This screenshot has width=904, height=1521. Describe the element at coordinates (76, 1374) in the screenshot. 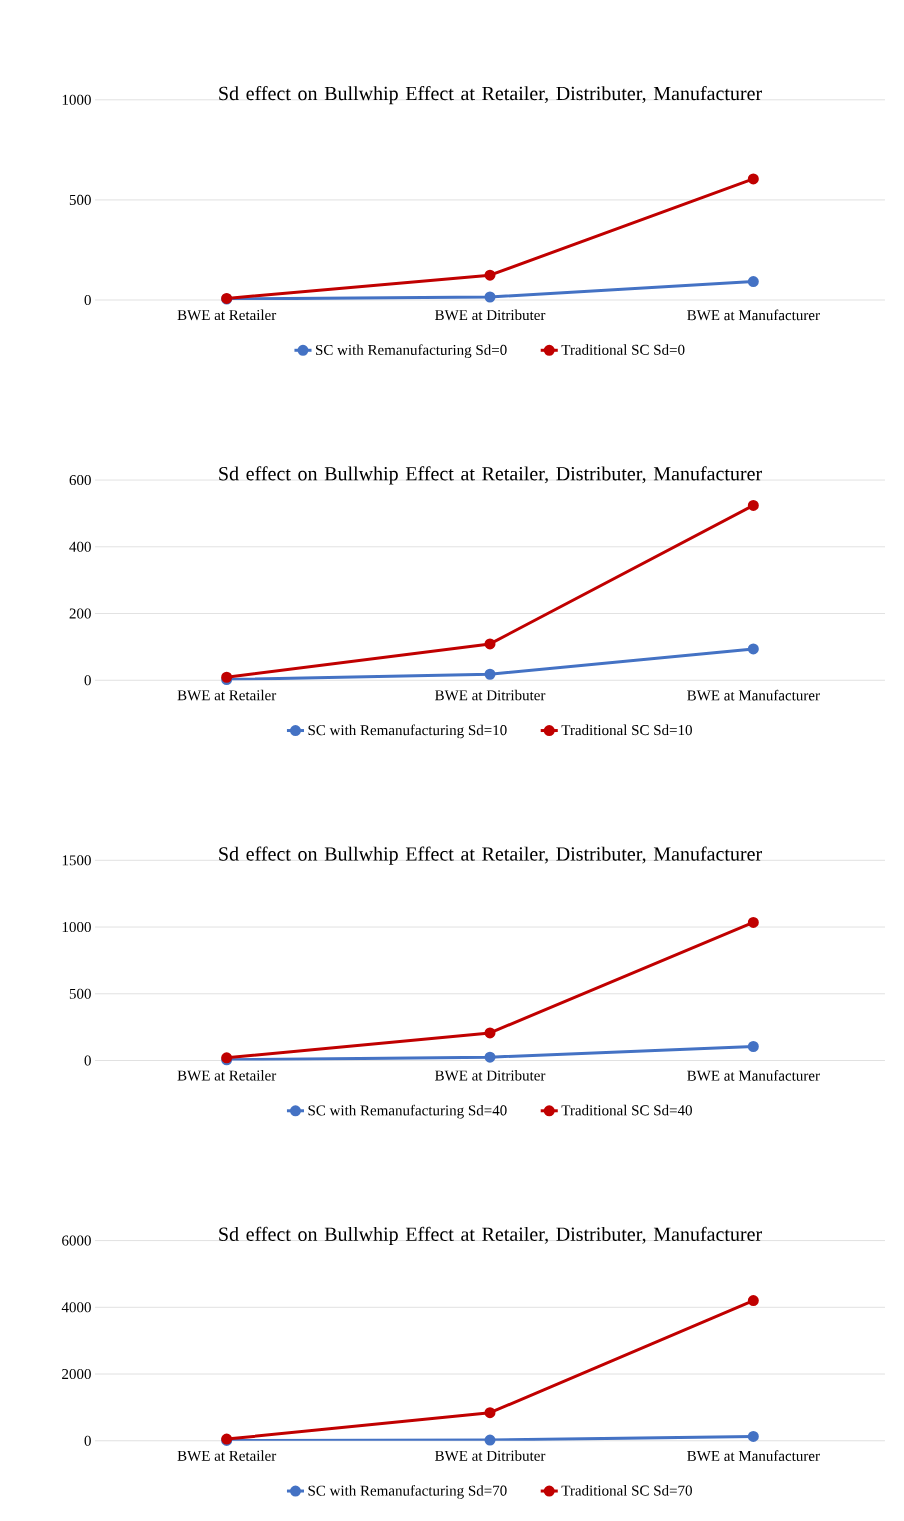

I see `y-tick-label: 2000` at that location.